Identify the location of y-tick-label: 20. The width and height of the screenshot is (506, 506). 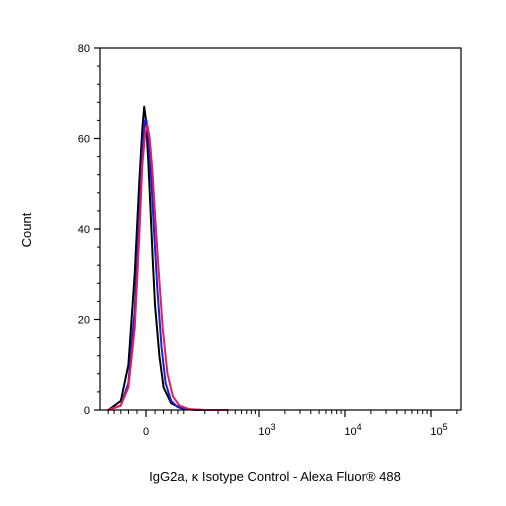
(84, 321).